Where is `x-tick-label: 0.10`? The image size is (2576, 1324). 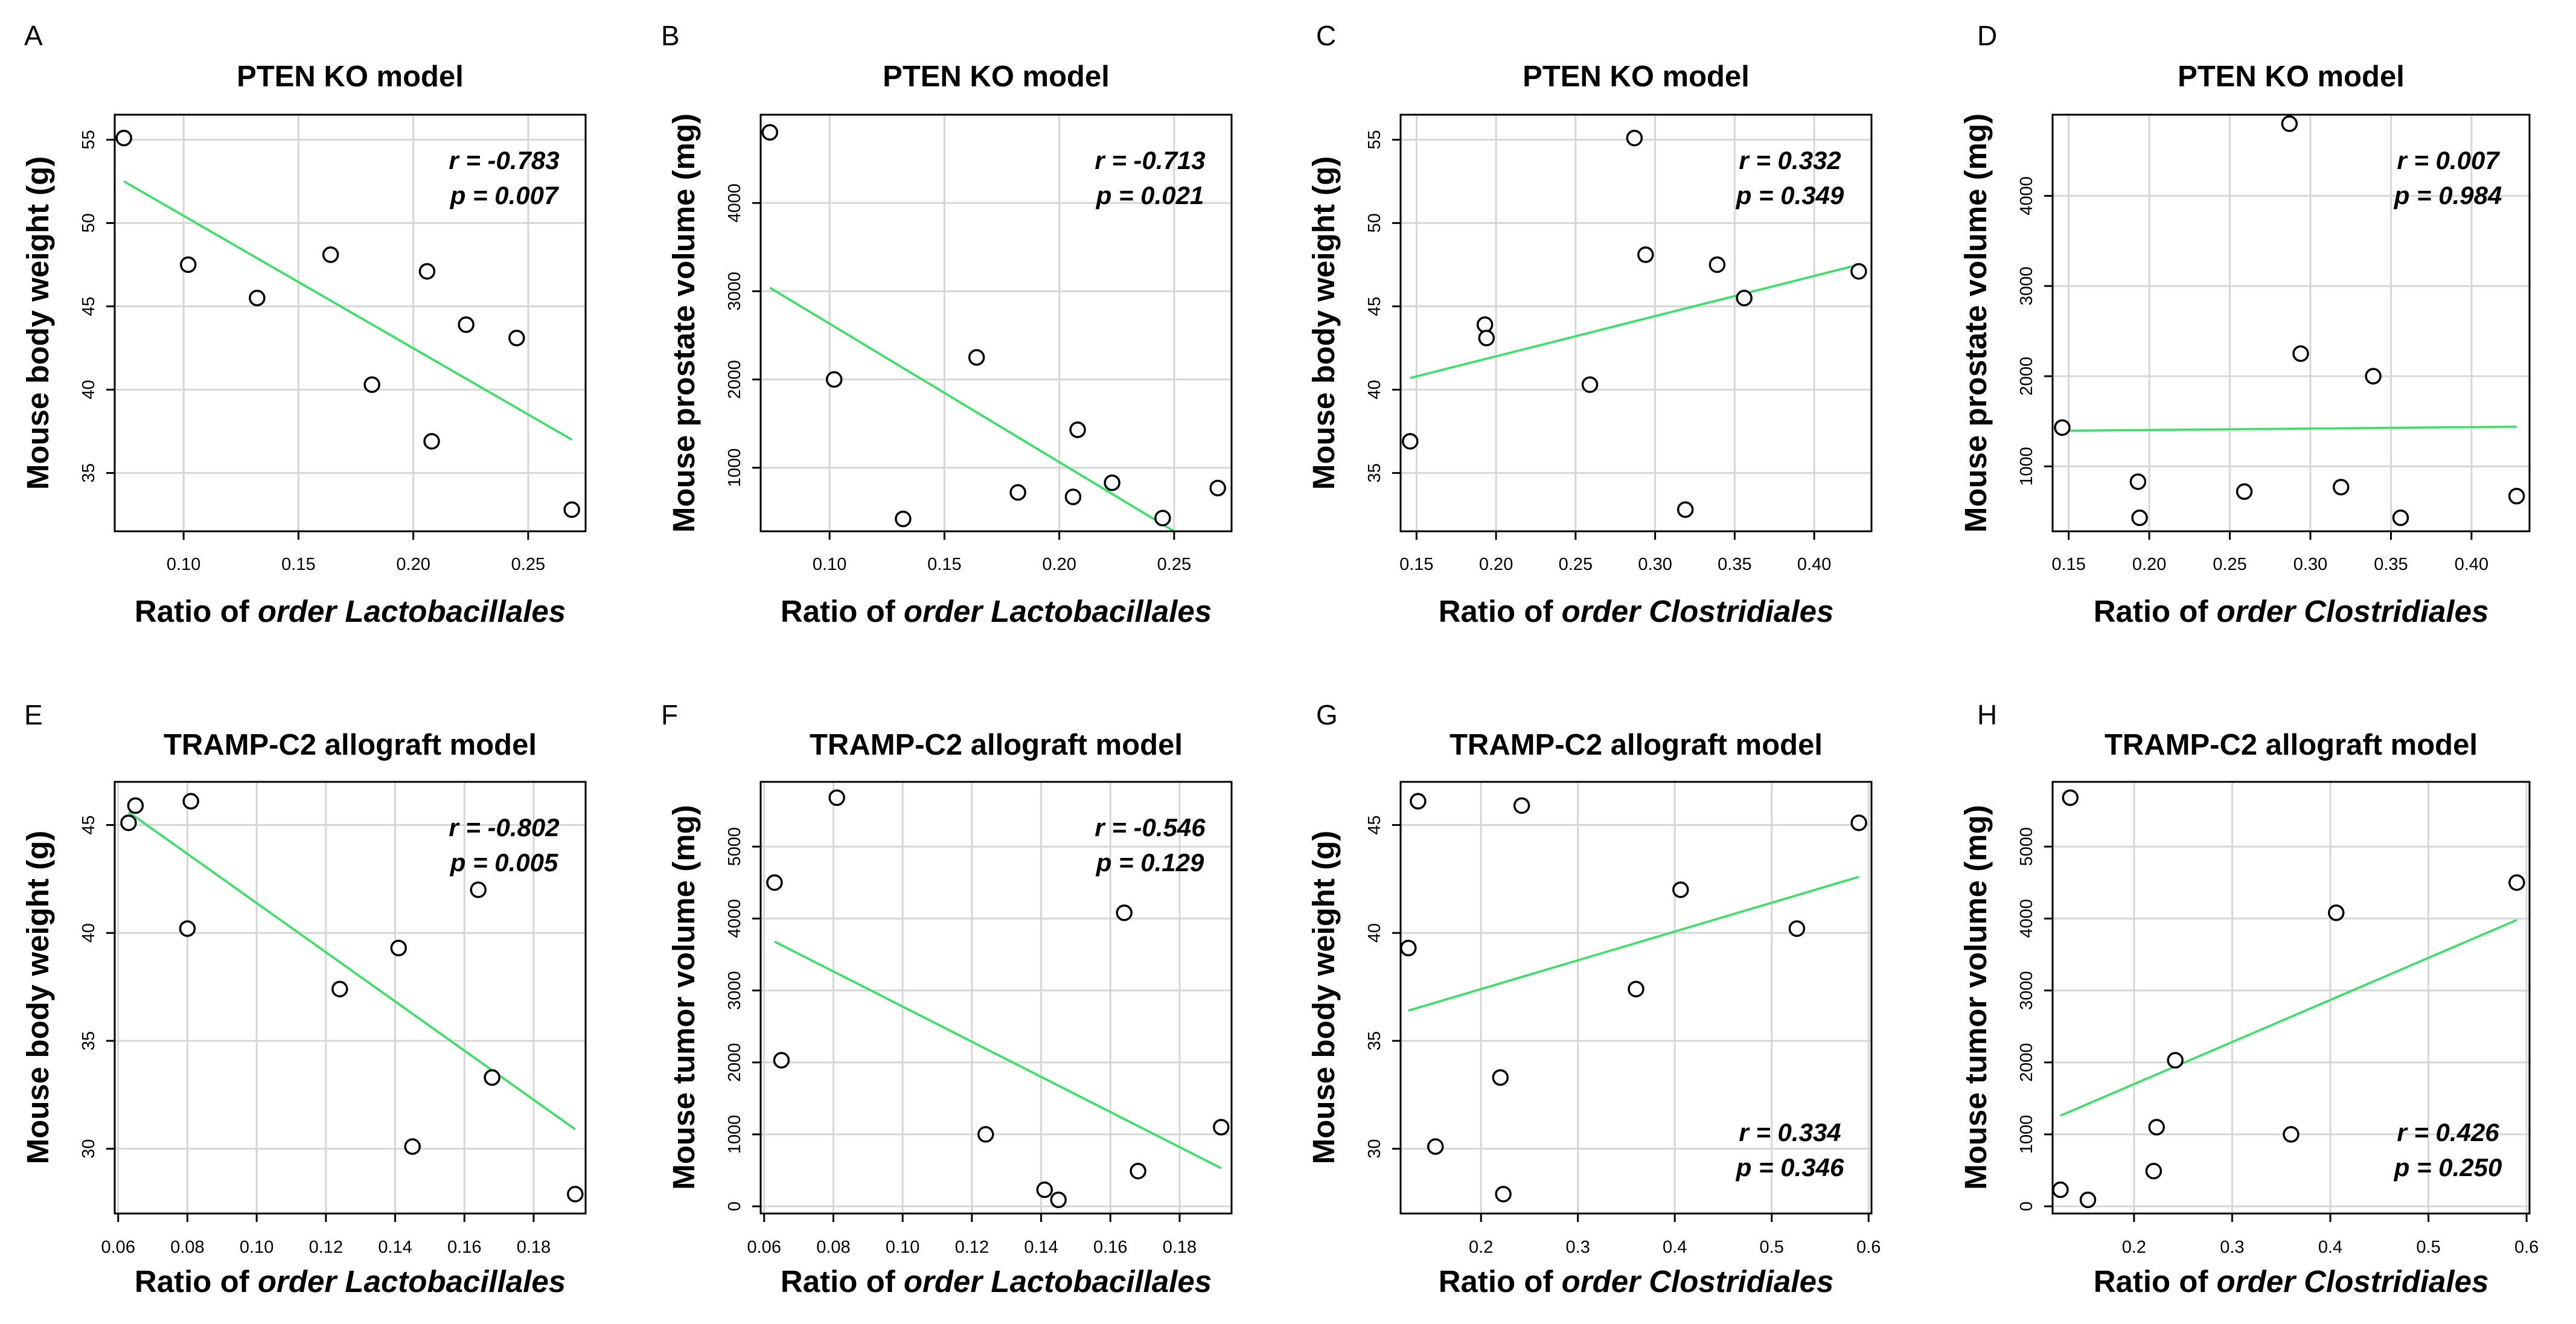 x-tick-label: 0.10 is located at coordinates (183, 565).